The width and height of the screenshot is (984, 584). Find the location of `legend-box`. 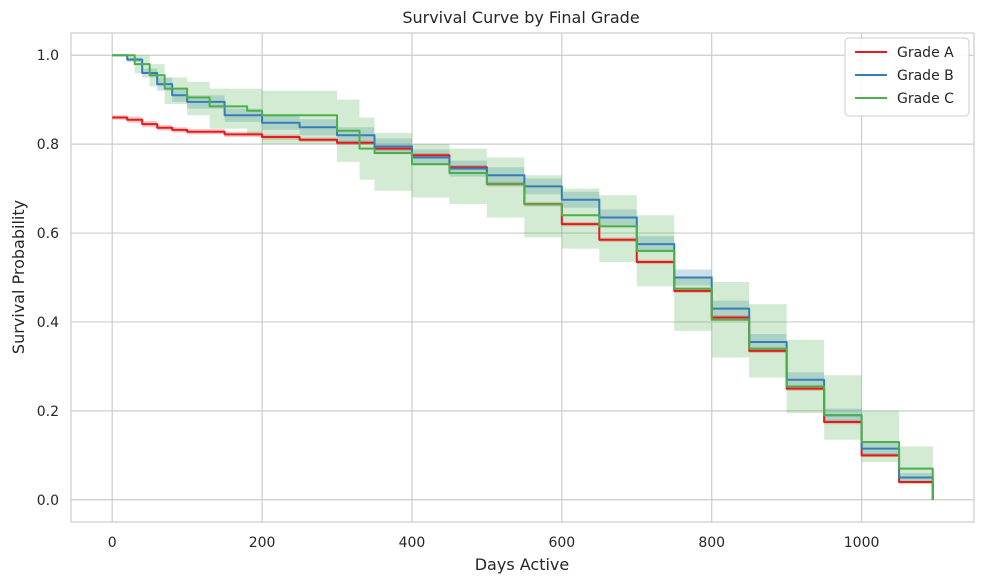

legend-box is located at coordinates (907, 77).